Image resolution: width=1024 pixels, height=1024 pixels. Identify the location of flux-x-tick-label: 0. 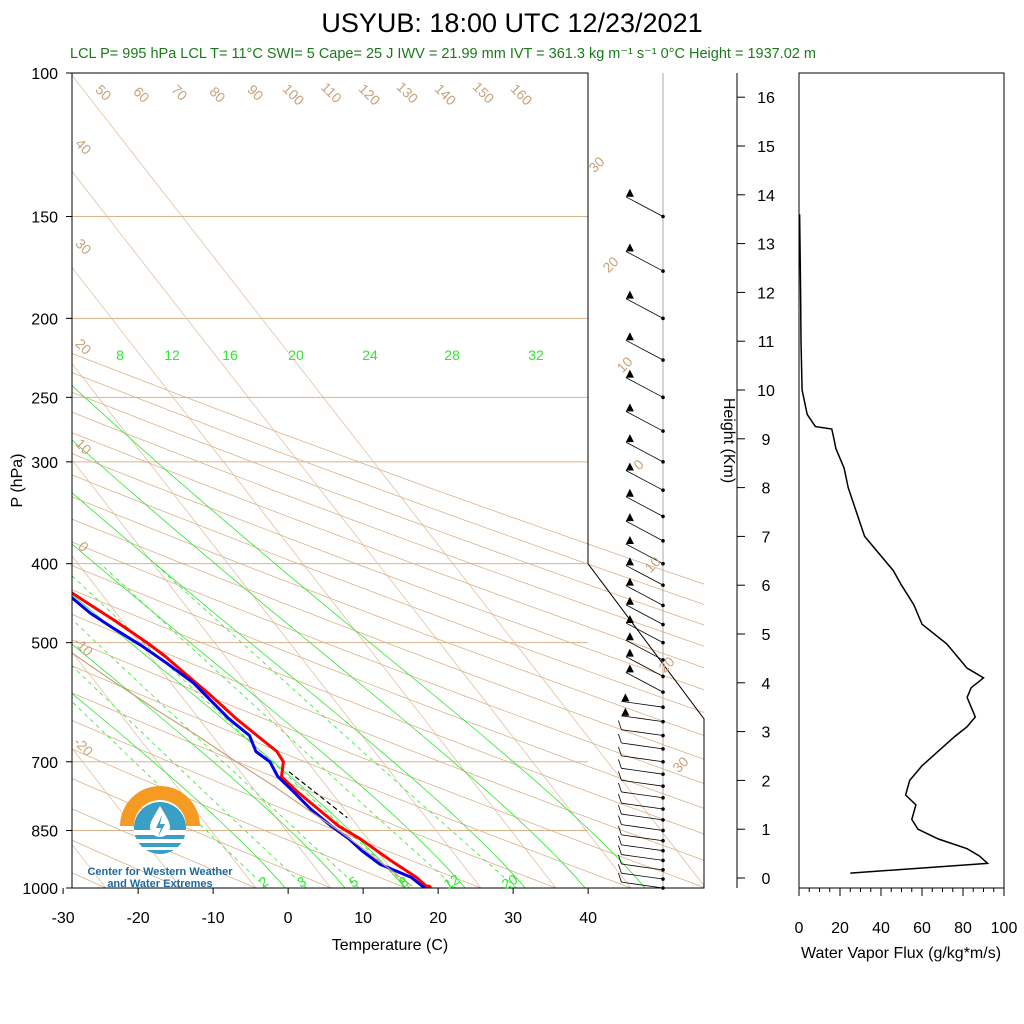
(799, 928).